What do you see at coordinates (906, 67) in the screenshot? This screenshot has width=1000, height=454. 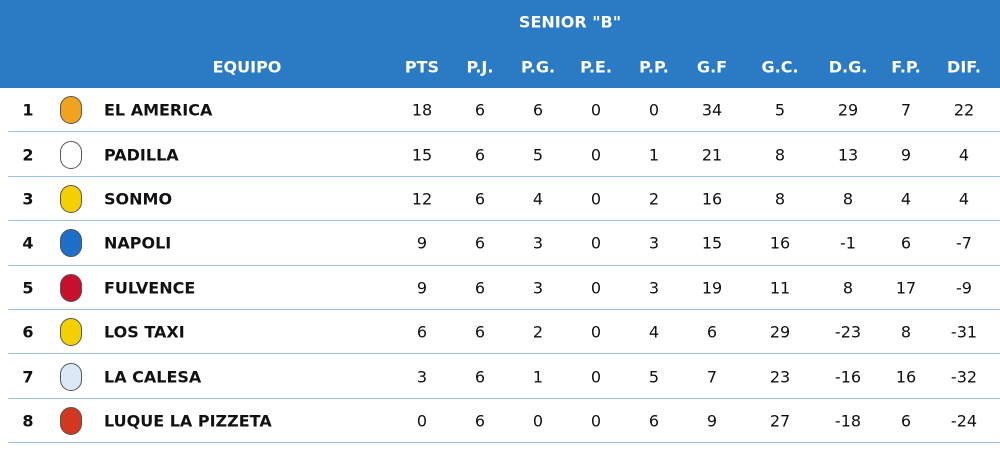 I see `column-header: F.P.` at bounding box center [906, 67].